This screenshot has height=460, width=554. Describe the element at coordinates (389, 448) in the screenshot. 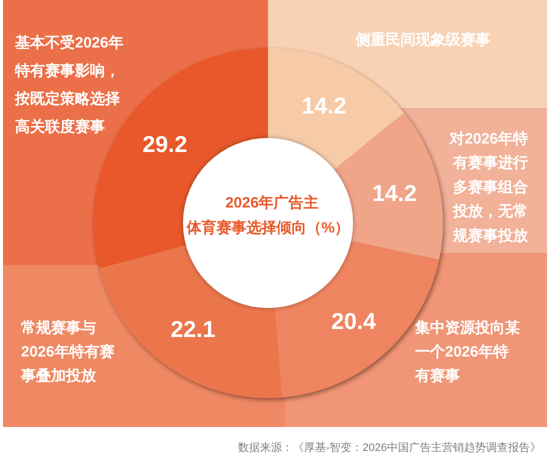

I see `annotation: 数据来源：《厚基-智变：2026中国广告主营销趋势调查报告》` at that location.